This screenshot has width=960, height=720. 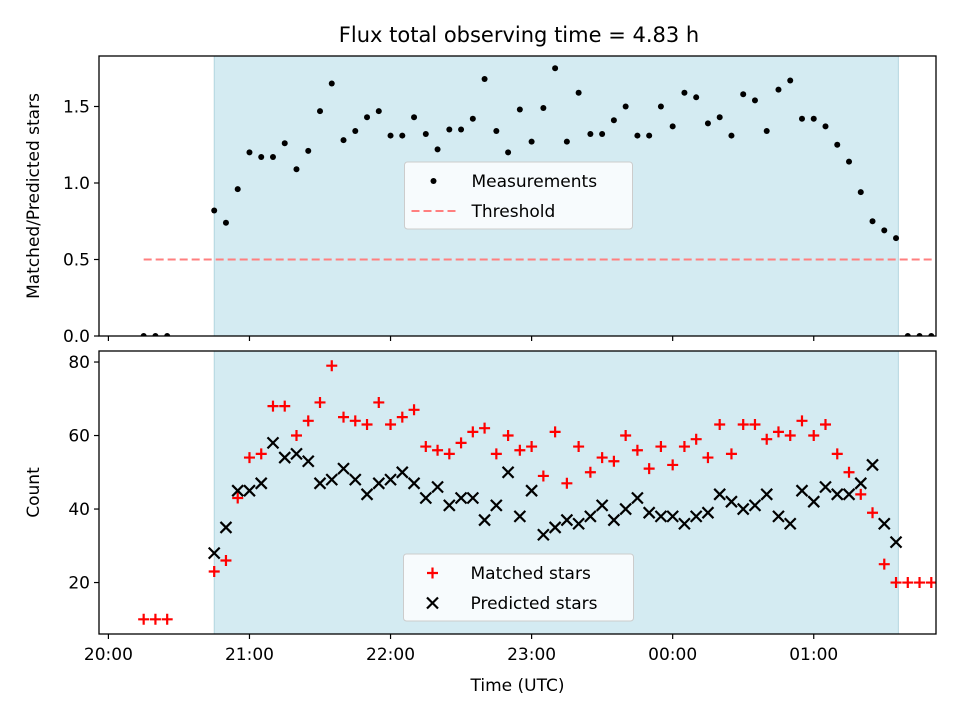 I want to click on x-tick-label: 01:00, so click(x=813, y=655).